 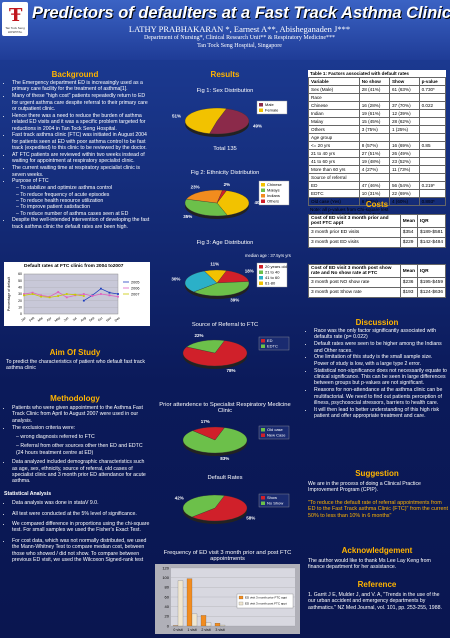 I want to click on bar-legend-label: ED visit 3 month prior FTC appt, so click(x=266, y=598).